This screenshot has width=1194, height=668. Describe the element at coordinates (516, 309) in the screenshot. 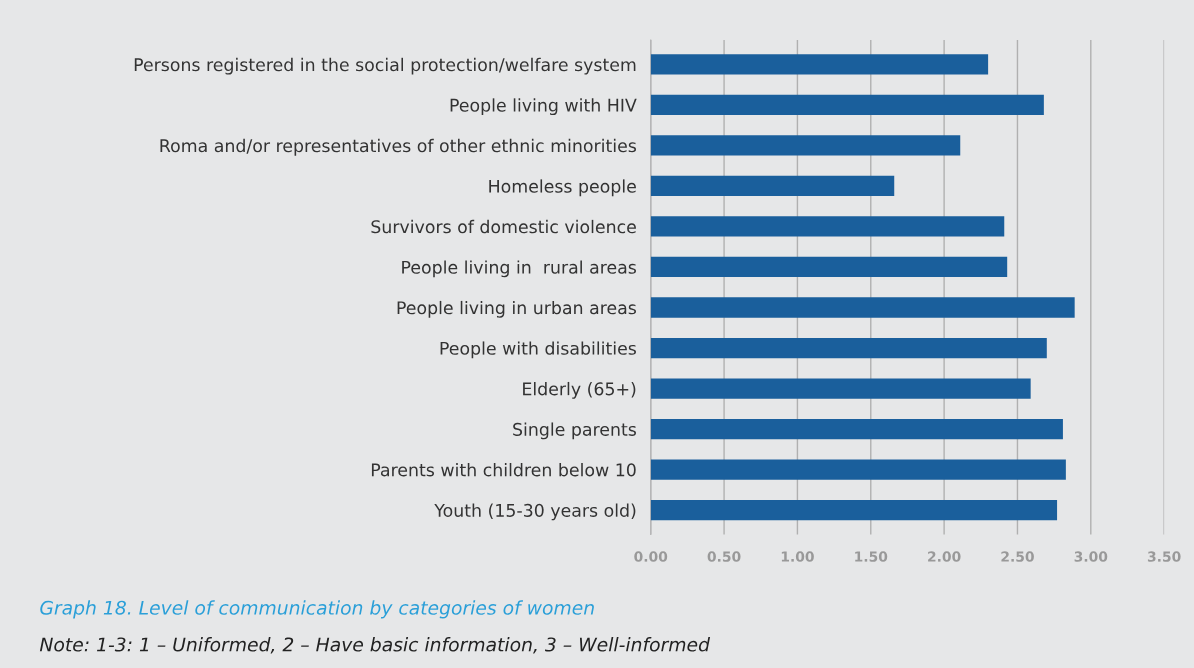

I see `y-tick-label: People living in urban areas` at that location.